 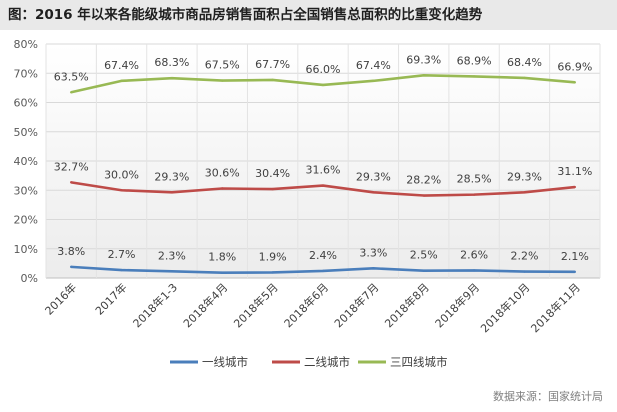 What do you see at coordinates (474, 254) in the screenshot?
I see `data-label: 2.6%` at bounding box center [474, 254].